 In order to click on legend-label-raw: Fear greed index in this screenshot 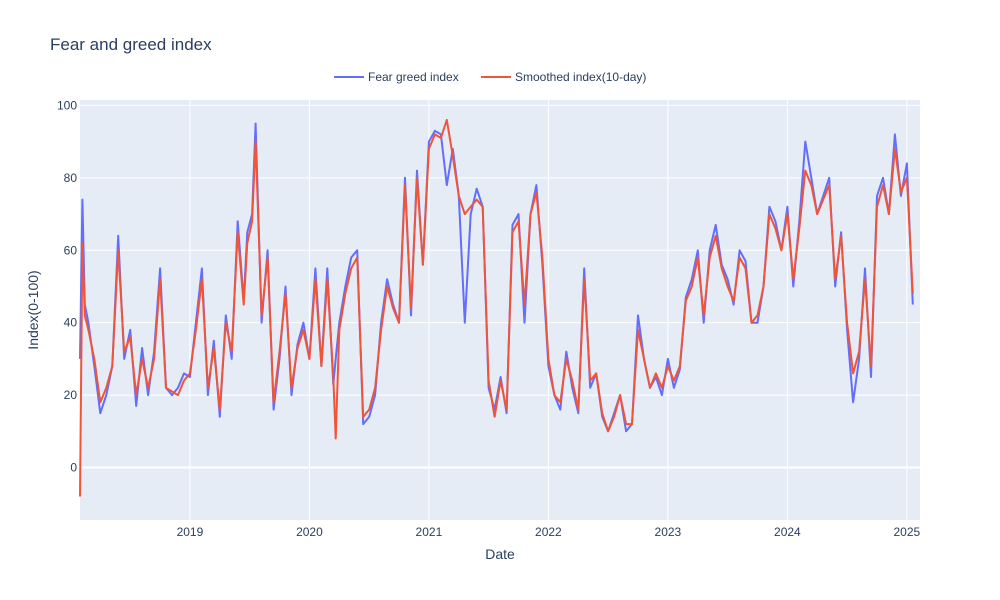, I will do `click(413, 77)`.